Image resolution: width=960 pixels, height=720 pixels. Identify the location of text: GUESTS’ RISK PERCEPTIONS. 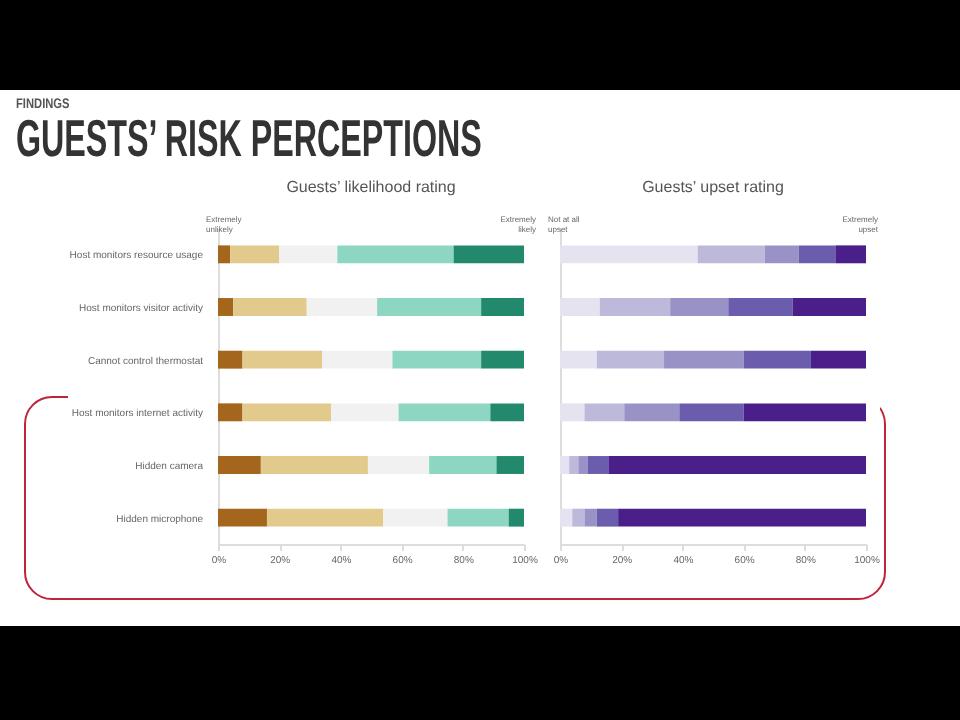
(249, 138).